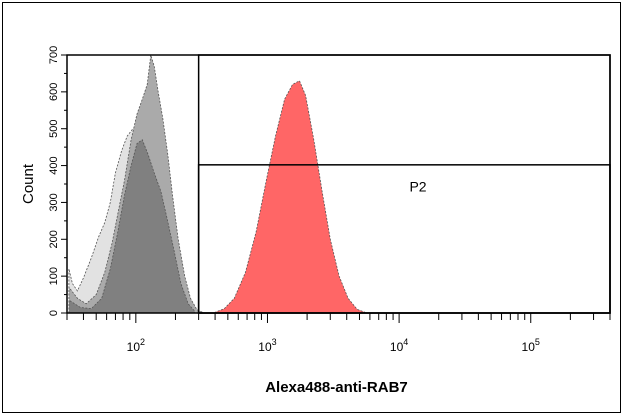 Image resolution: width=626 pixels, height=418 pixels. I want to click on gate-label: P2, so click(417, 187).